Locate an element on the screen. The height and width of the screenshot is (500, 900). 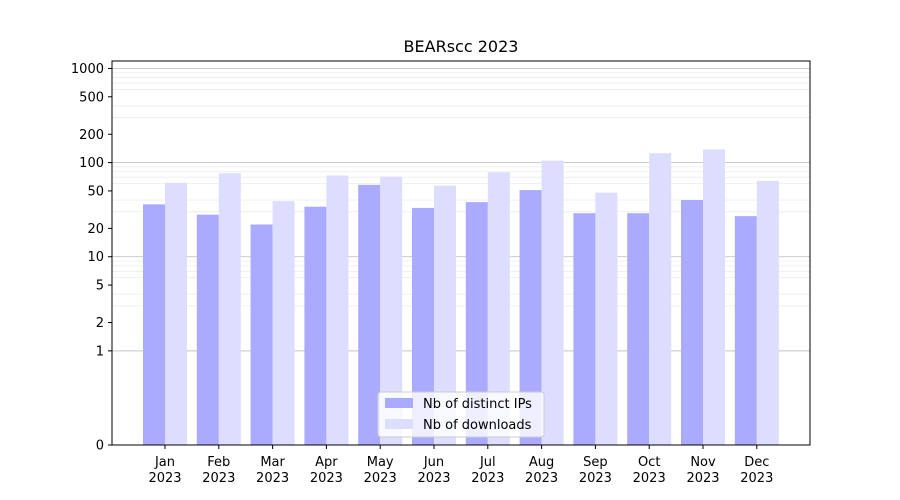
y-tick-label: 100 is located at coordinates (91, 163).